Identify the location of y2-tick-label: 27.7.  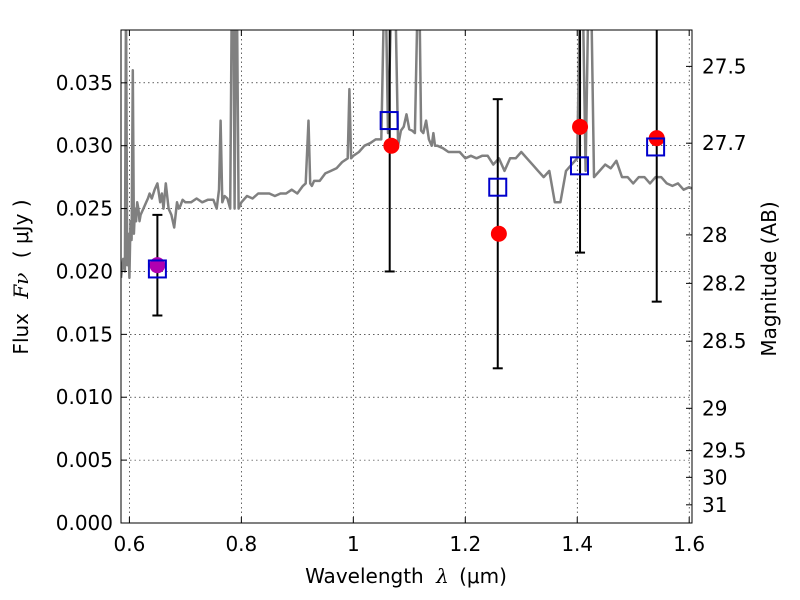
(724, 143).